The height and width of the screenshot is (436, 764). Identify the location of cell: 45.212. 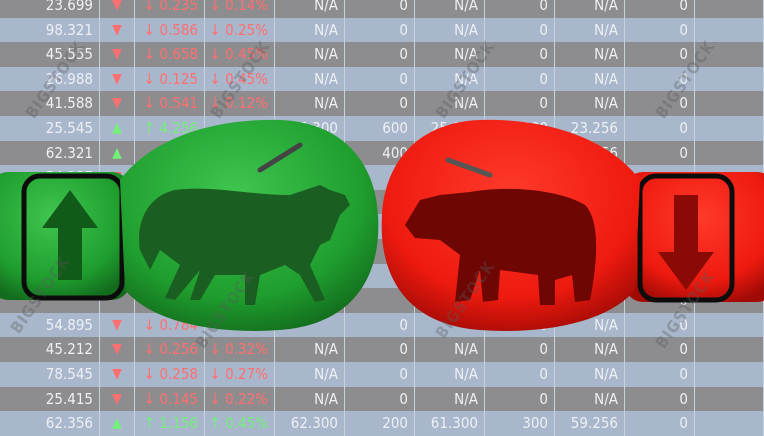
(50, 349).